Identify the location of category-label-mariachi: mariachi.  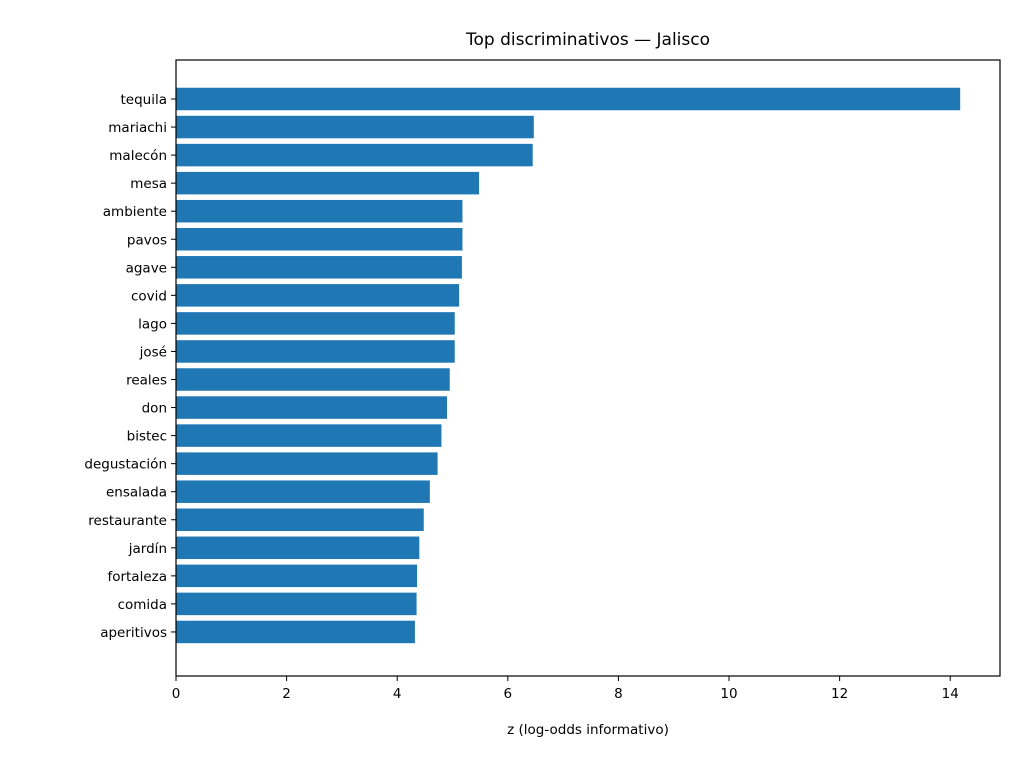
(137, 128).